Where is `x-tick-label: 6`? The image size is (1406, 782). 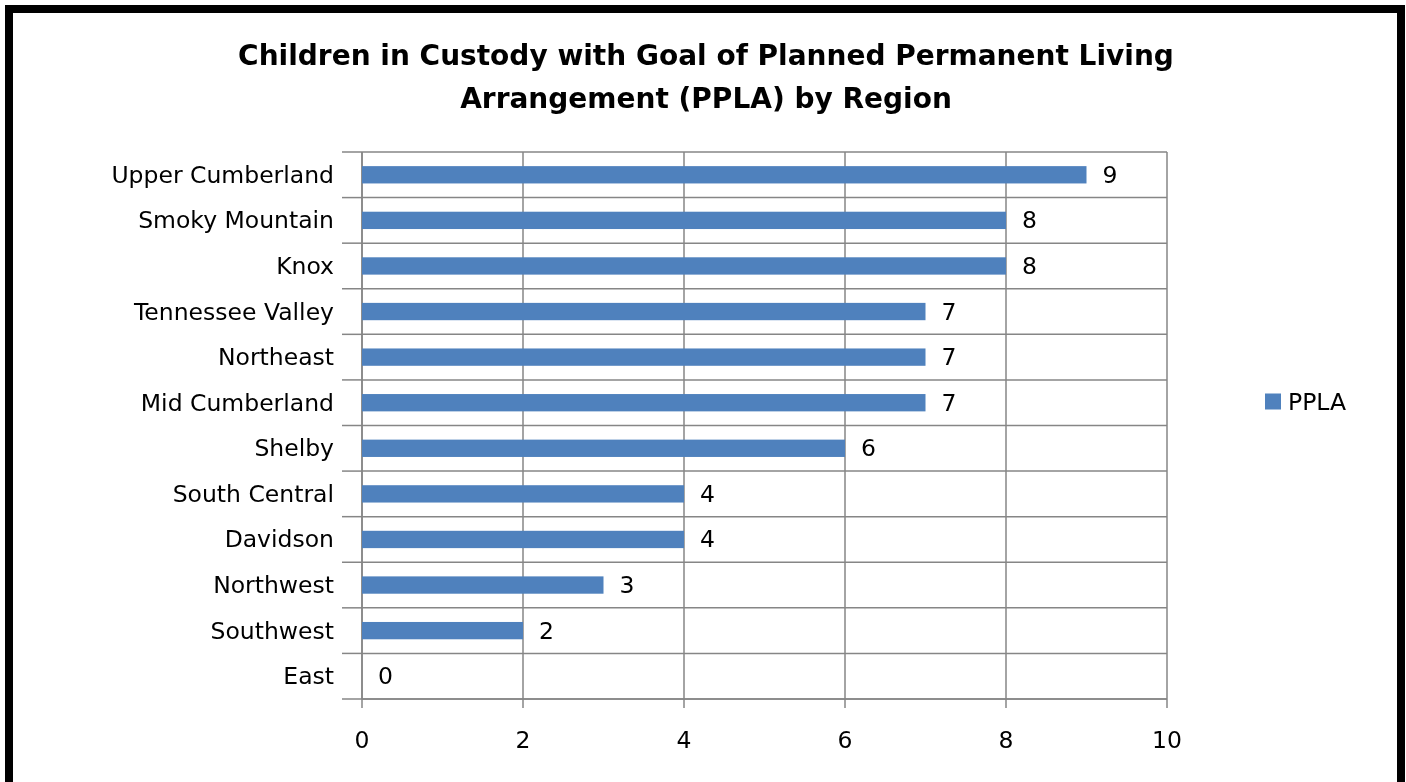
x-tick-label: 6 is located at coordinates (845, 740).